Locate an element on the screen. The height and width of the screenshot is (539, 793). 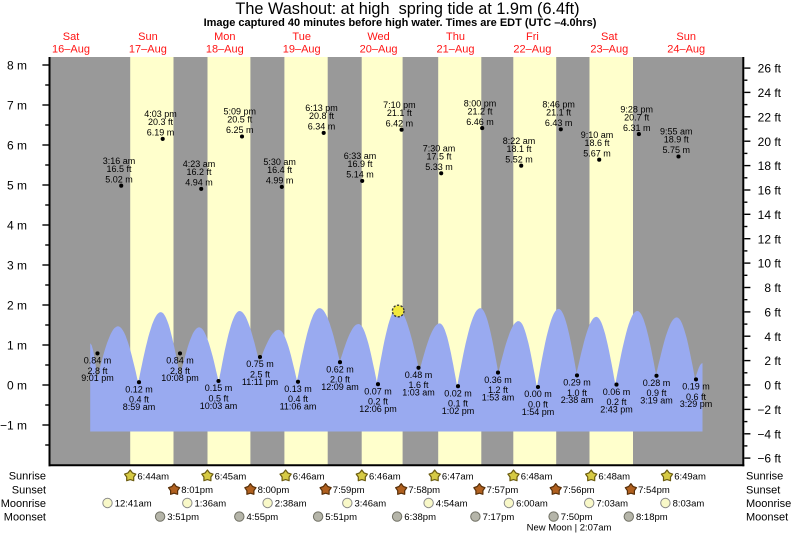
svg-text: 20 ft is located at coordinates (770, 142).